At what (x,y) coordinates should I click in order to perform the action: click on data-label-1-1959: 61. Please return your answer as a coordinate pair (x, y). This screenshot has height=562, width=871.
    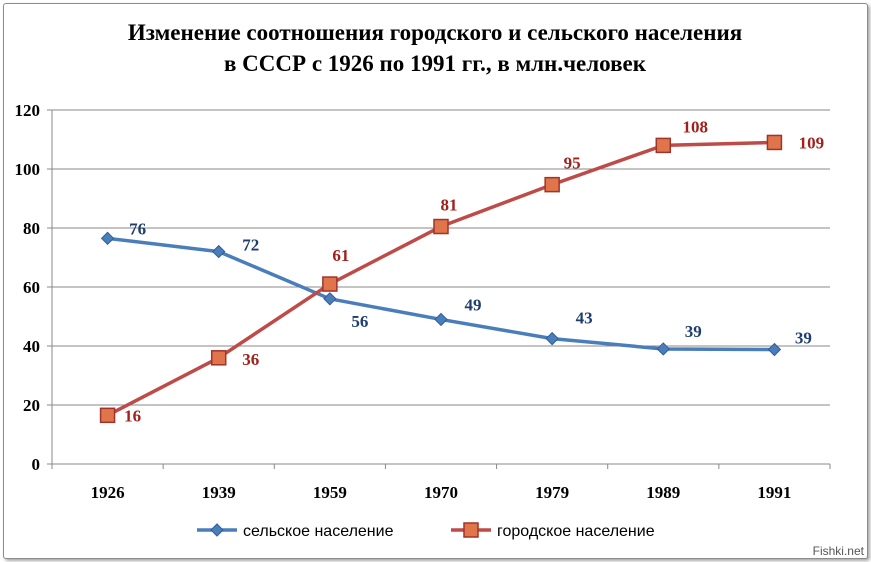
    Looking at the image, I should click on (340, 255).